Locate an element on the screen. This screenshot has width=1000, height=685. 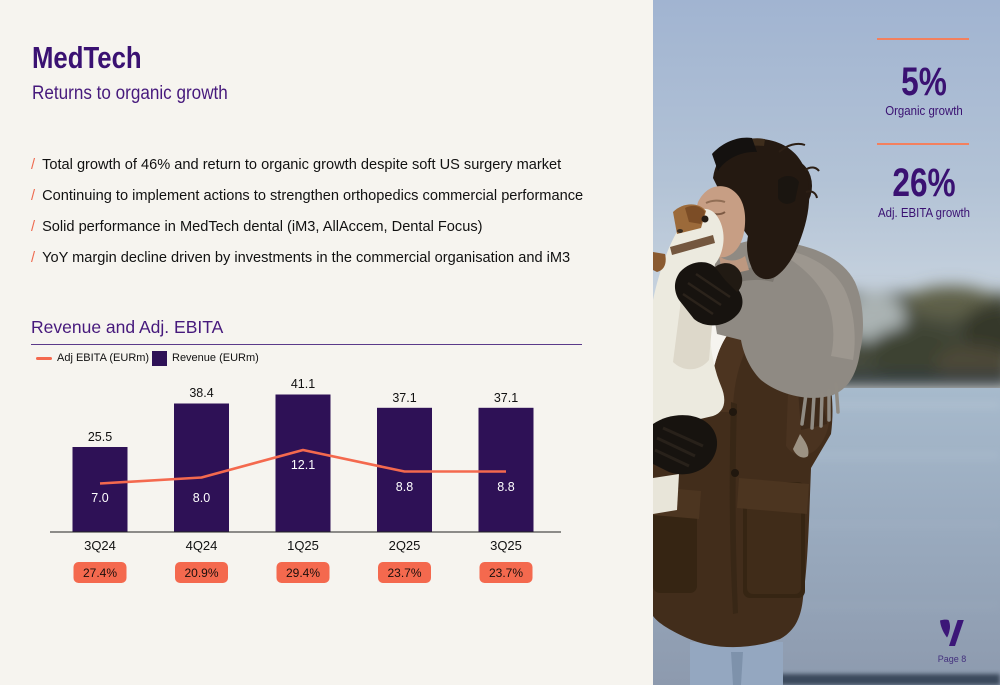
svg-text: 12.1 is located at coordinates (303, 465).